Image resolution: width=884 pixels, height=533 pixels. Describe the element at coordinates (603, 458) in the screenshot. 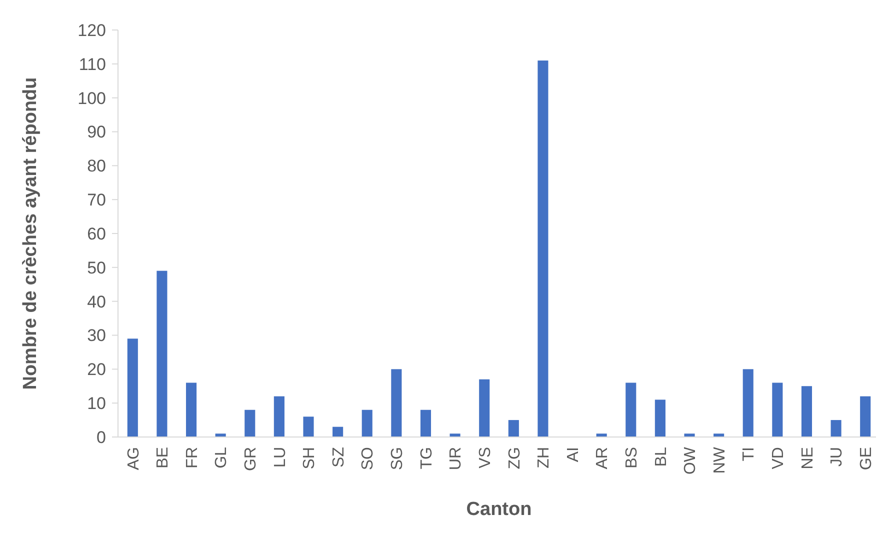

I see `x-tick-label: AR` at that location.